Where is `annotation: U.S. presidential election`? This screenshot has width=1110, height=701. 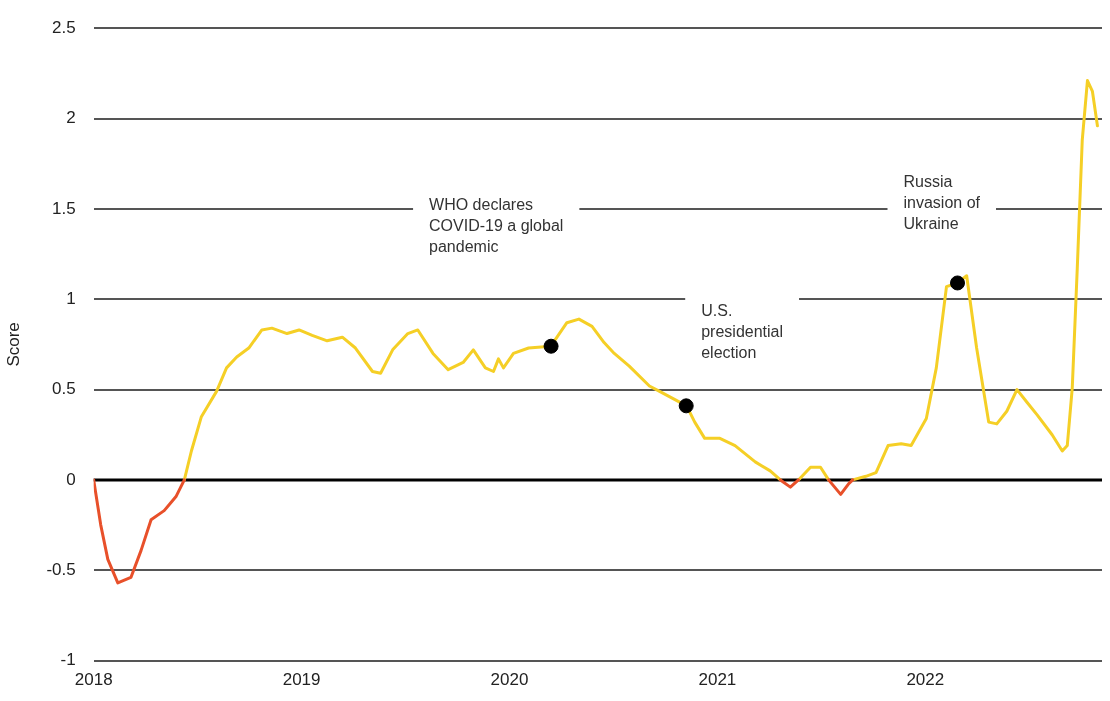
annotation: U.S. presidential election is located at coordinates (742, 332).